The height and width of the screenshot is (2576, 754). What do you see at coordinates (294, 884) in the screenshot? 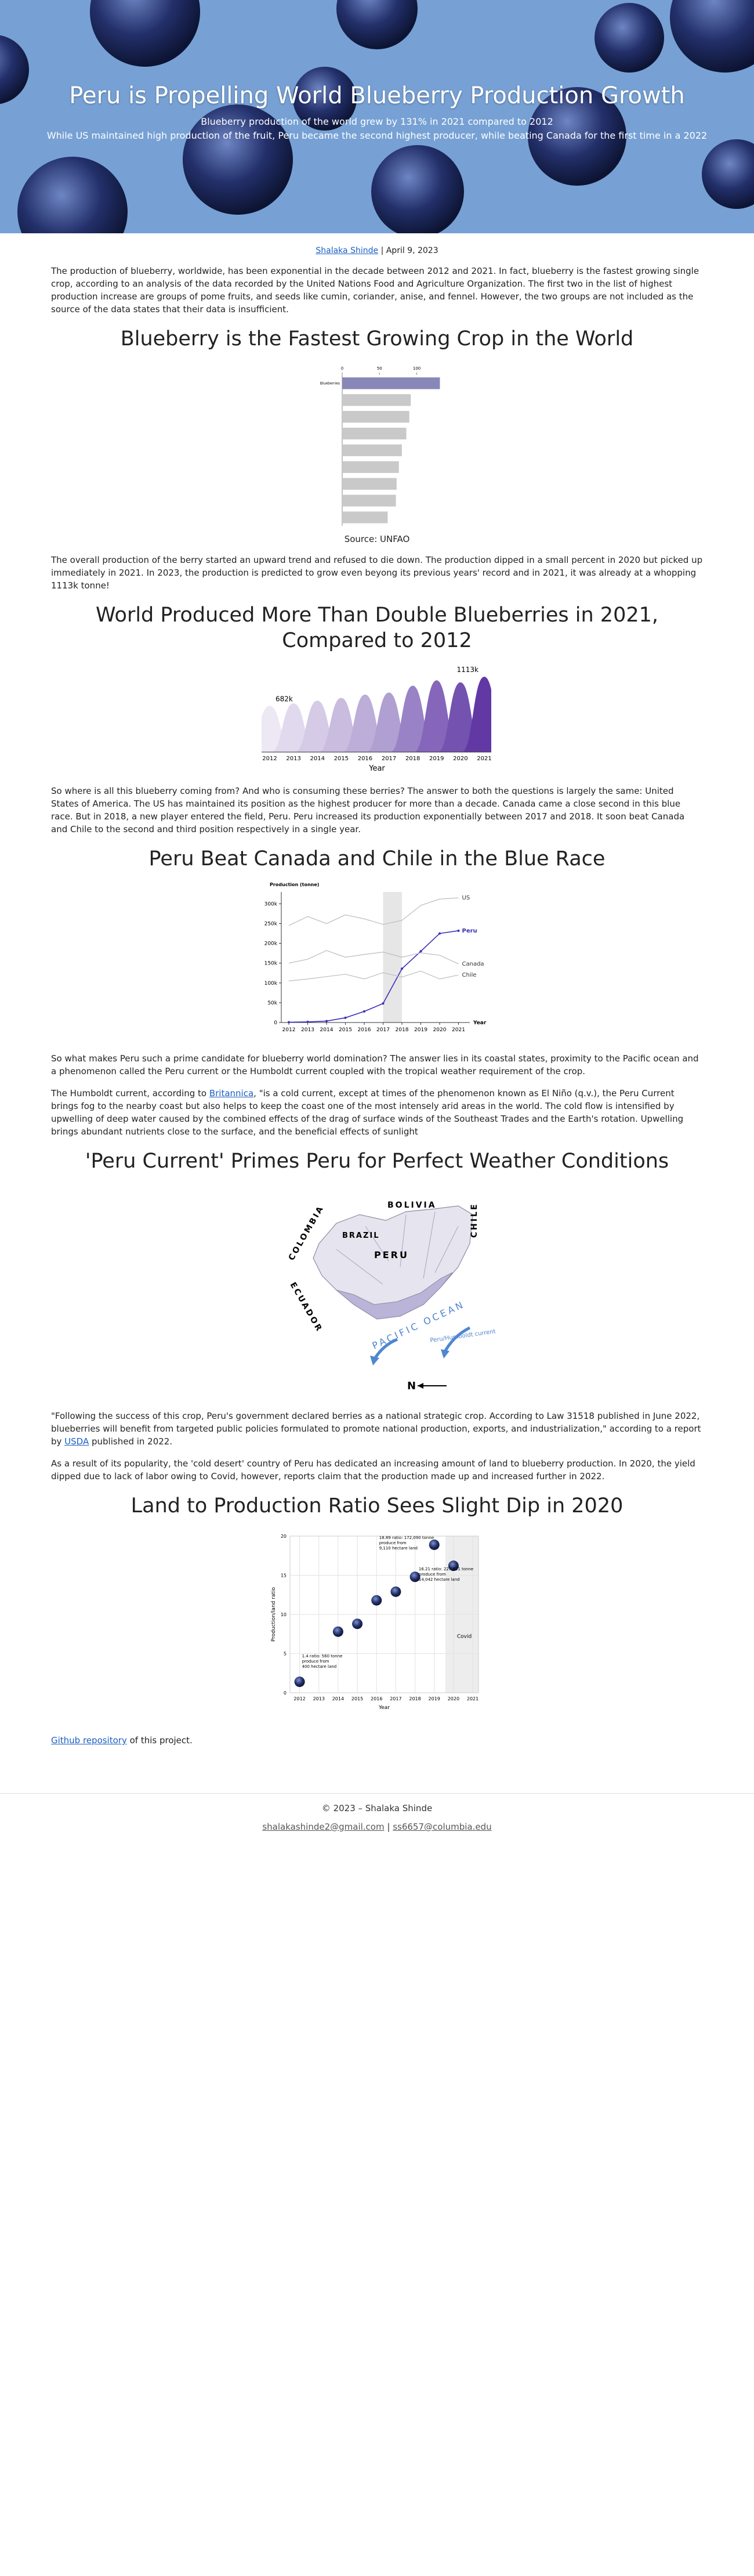
I see `y-axis-label: Production (tonne)` at bounding box center [294, 884].